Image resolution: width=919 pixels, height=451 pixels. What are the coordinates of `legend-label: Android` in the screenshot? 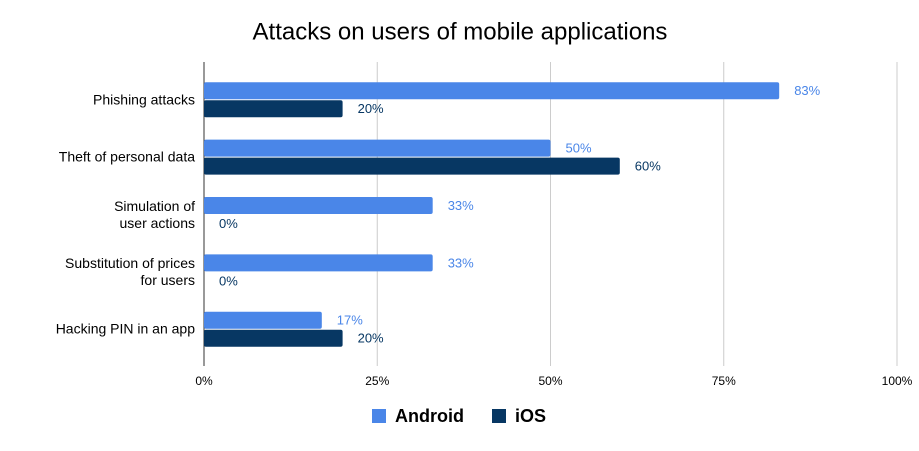 It's located at (429, 416).